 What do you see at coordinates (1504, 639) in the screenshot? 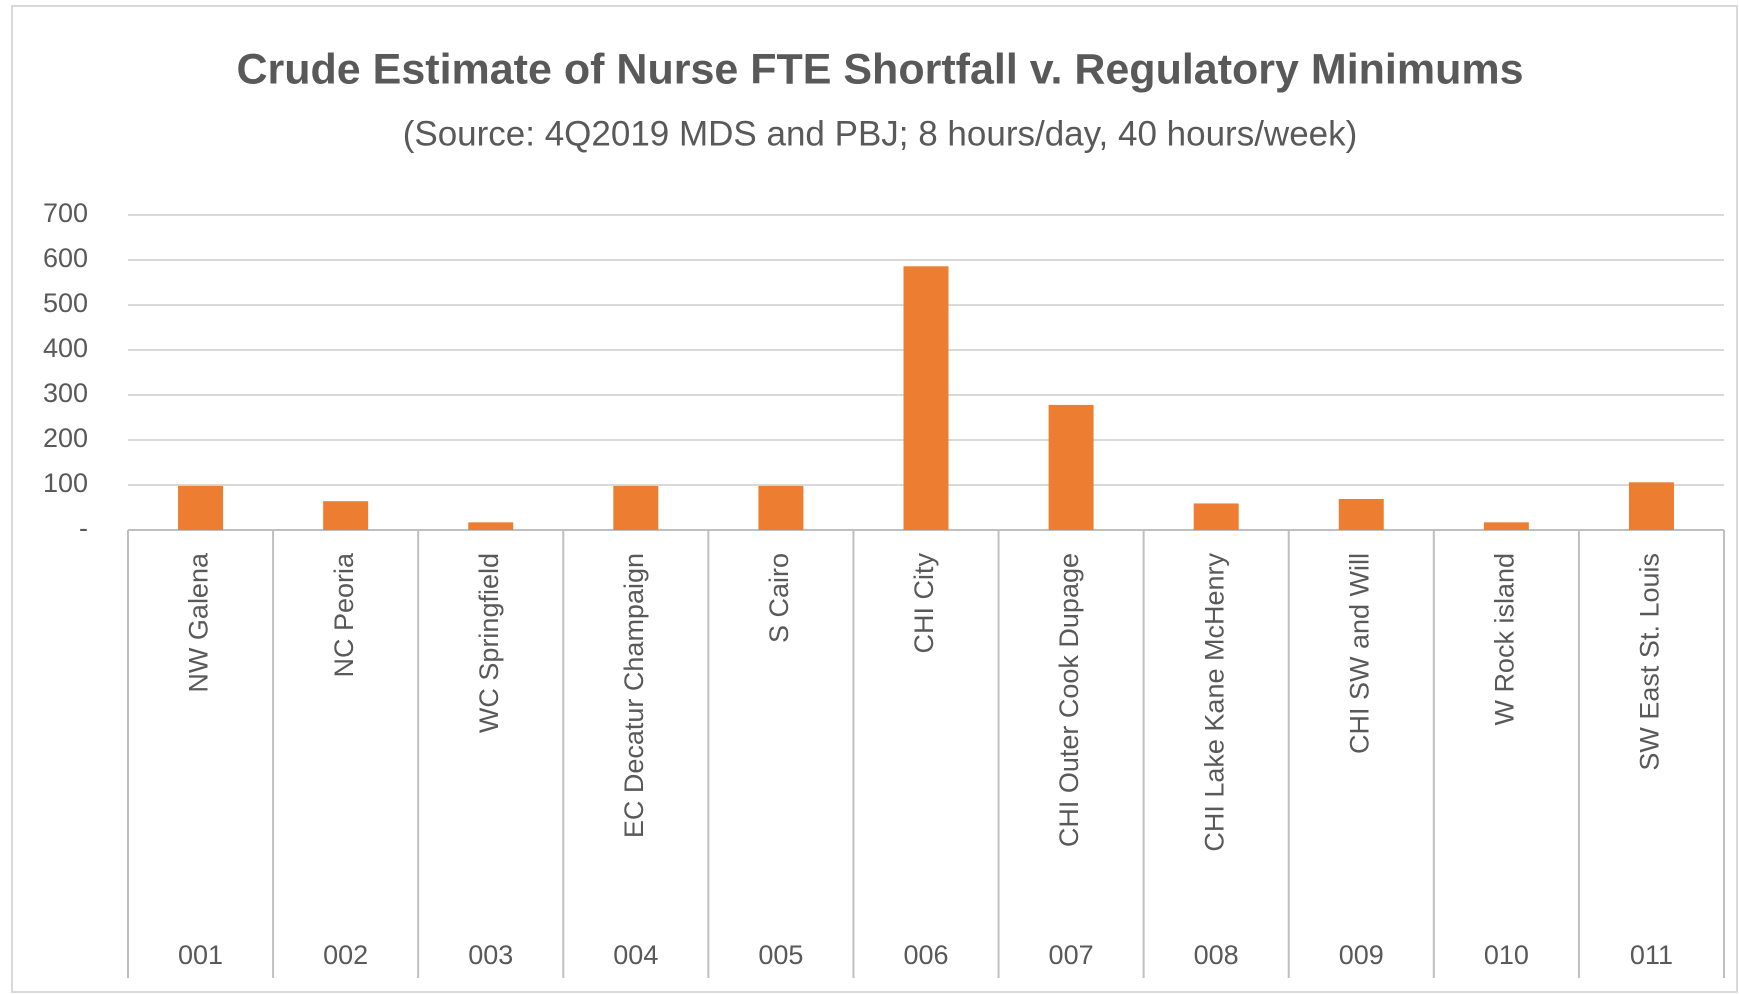
I see `x-tick-label: W Rock island` at bounding box center [1504, 639].